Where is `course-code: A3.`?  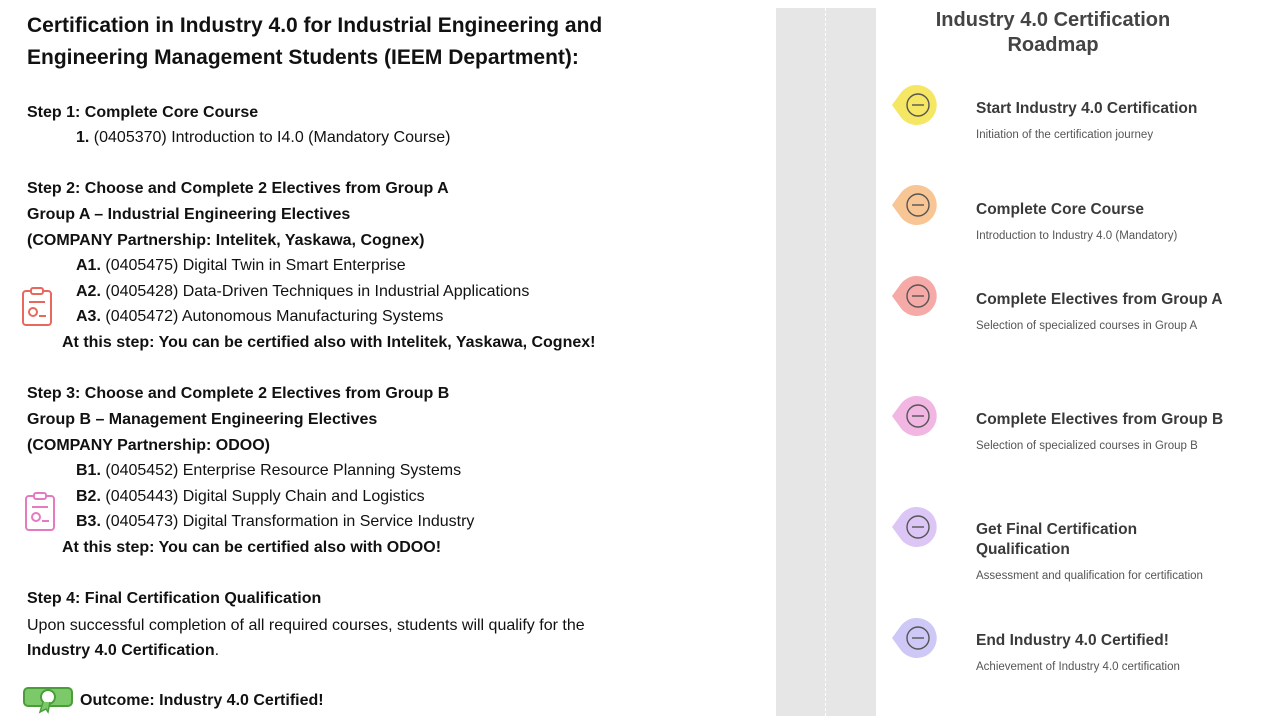
course-code: A3. is located at coordinates (88, 316).